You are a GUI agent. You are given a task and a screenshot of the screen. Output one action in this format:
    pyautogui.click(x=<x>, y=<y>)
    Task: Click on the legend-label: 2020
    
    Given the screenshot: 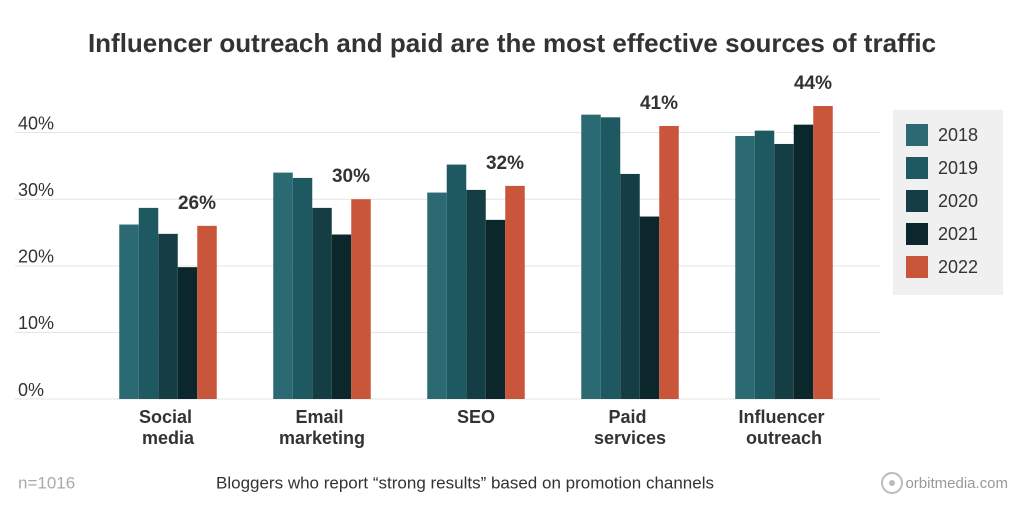 What is the action you would take?
    pyautogui.click(x=958, y=201)
    